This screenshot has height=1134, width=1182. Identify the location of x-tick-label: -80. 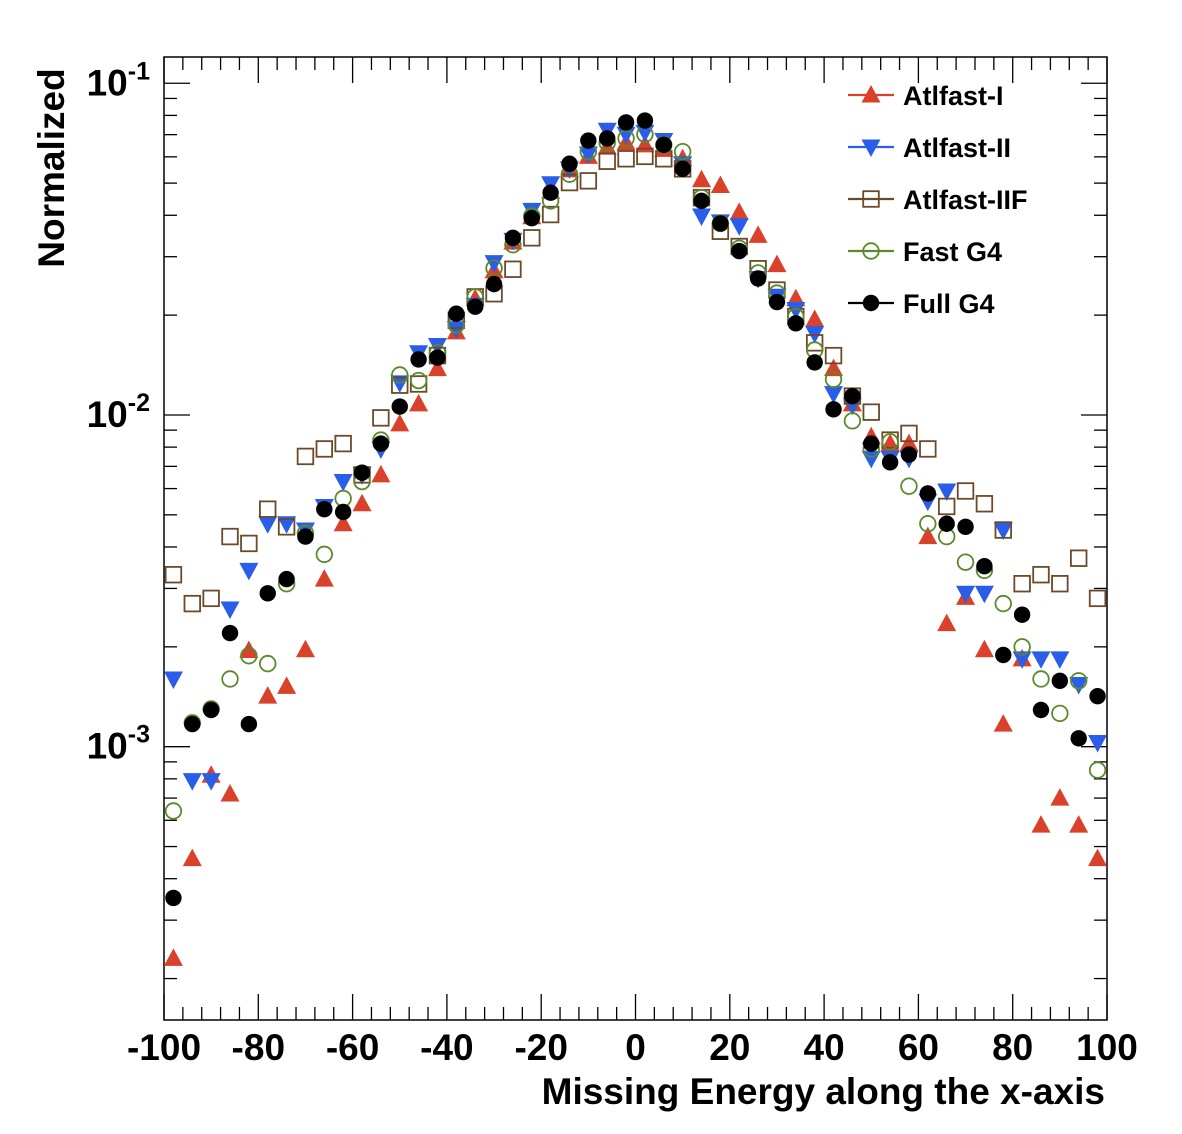
(258, 1047).